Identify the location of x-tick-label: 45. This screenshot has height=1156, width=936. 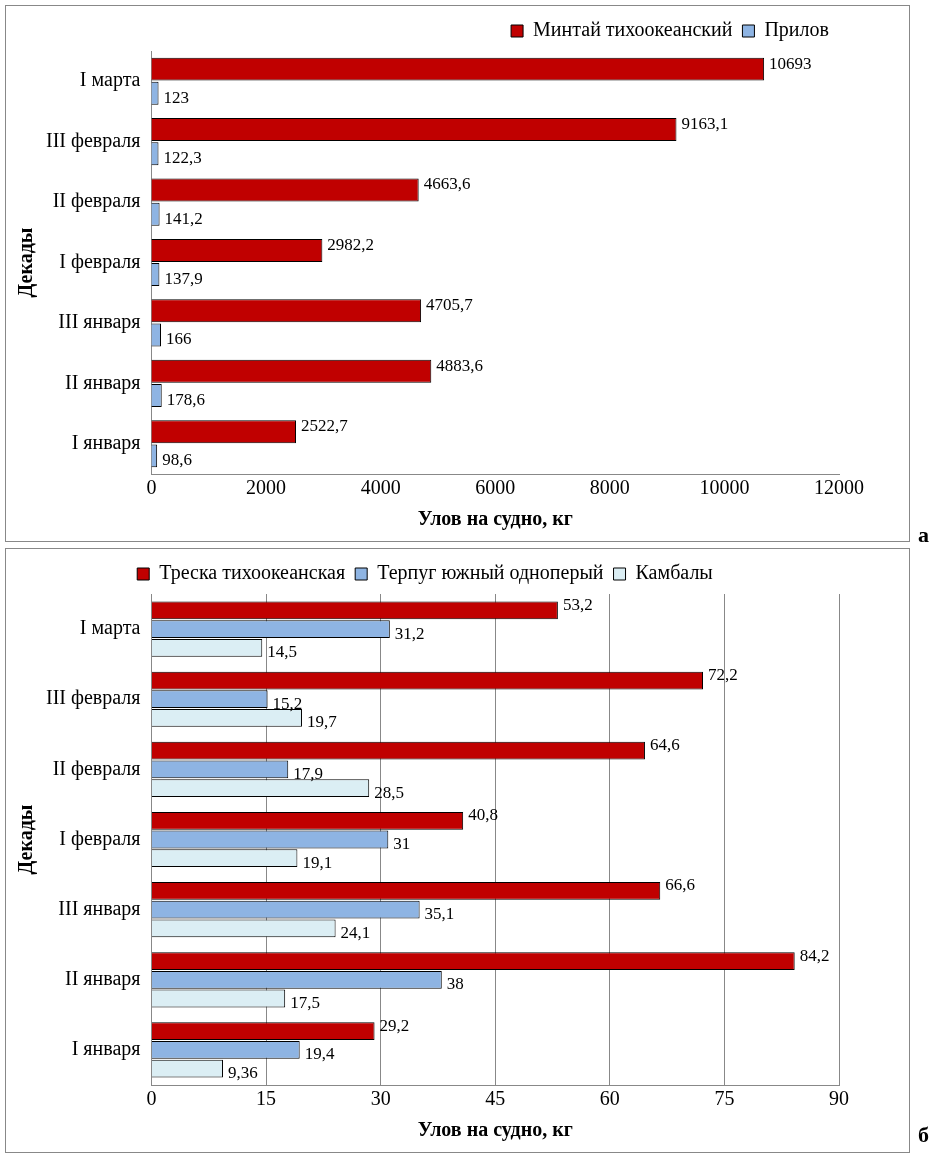
(495, 1098).